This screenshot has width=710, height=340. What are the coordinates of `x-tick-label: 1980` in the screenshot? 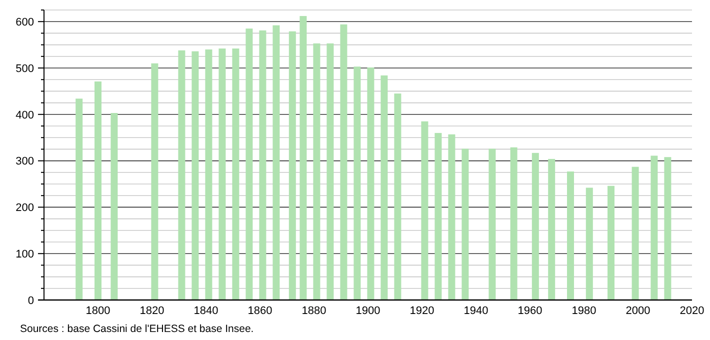 It's located at (584, 311).